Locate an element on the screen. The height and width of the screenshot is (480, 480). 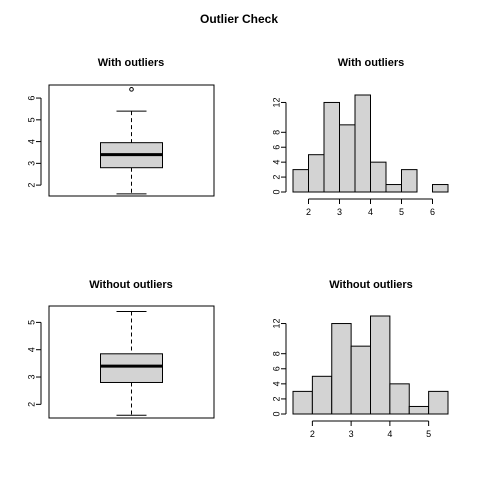
outlier-point is located at coordinates (131, 89).